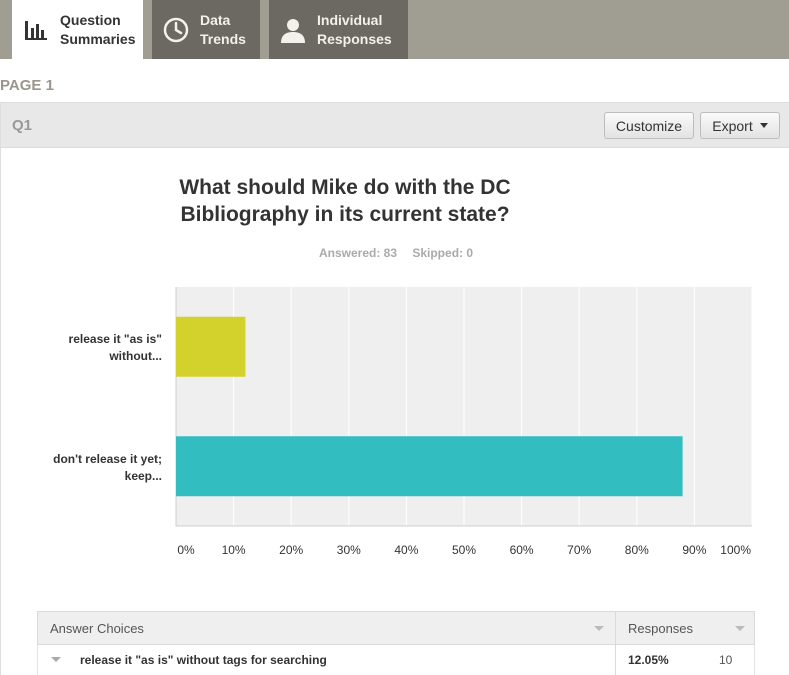 The height and width of the screenshot is (675, 789). What do you see at coordinates (637, 550) in the screenshot?
I see `x-tick-label: 80%` at bounding box center [637, 550].